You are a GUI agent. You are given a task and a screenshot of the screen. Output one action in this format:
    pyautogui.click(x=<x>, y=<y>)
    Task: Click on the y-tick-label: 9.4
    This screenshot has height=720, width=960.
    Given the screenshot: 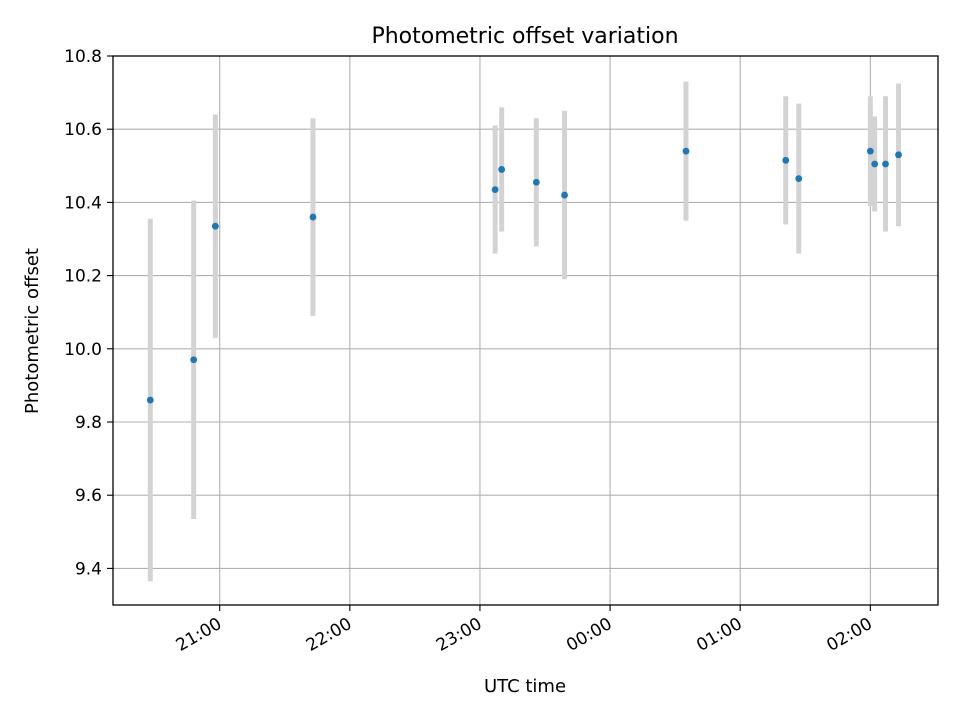 What is the action you would take?
    pyautogui.click(x=88, y=569)
    